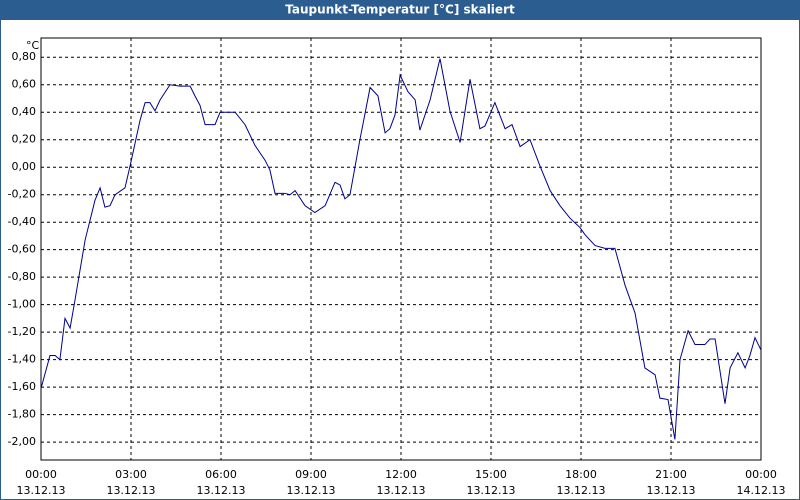 This screenshot has height=500, width=800. I want to click on y-unit: °C, so click(33, 45).